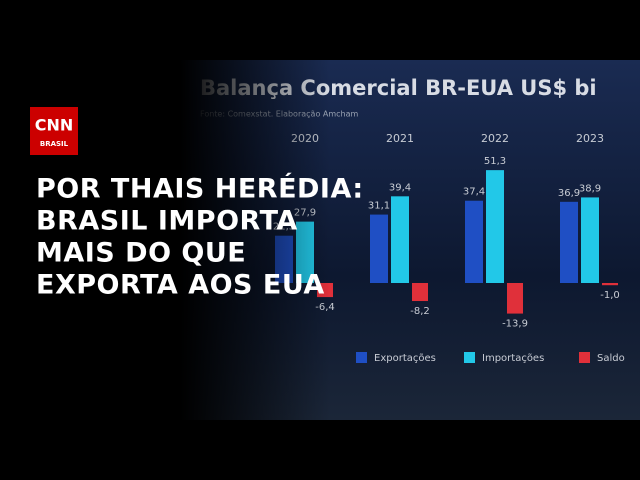 The image size is (640, 480). I want to click on legend-label: Saldo, so click(611, 358).